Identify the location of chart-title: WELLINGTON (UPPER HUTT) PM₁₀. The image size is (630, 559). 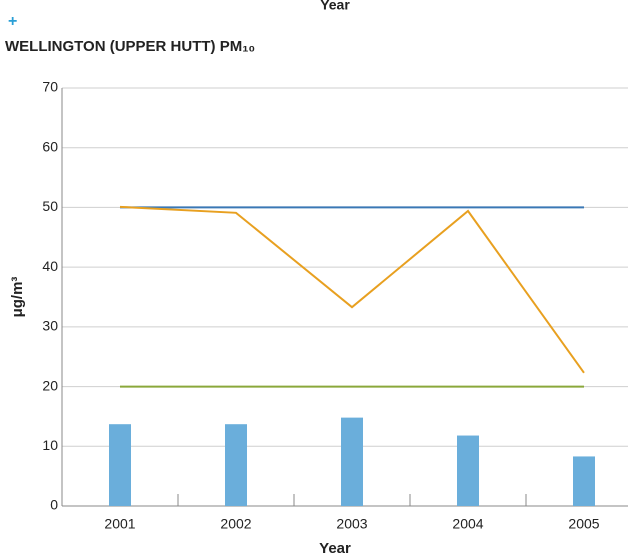
(130, 46).